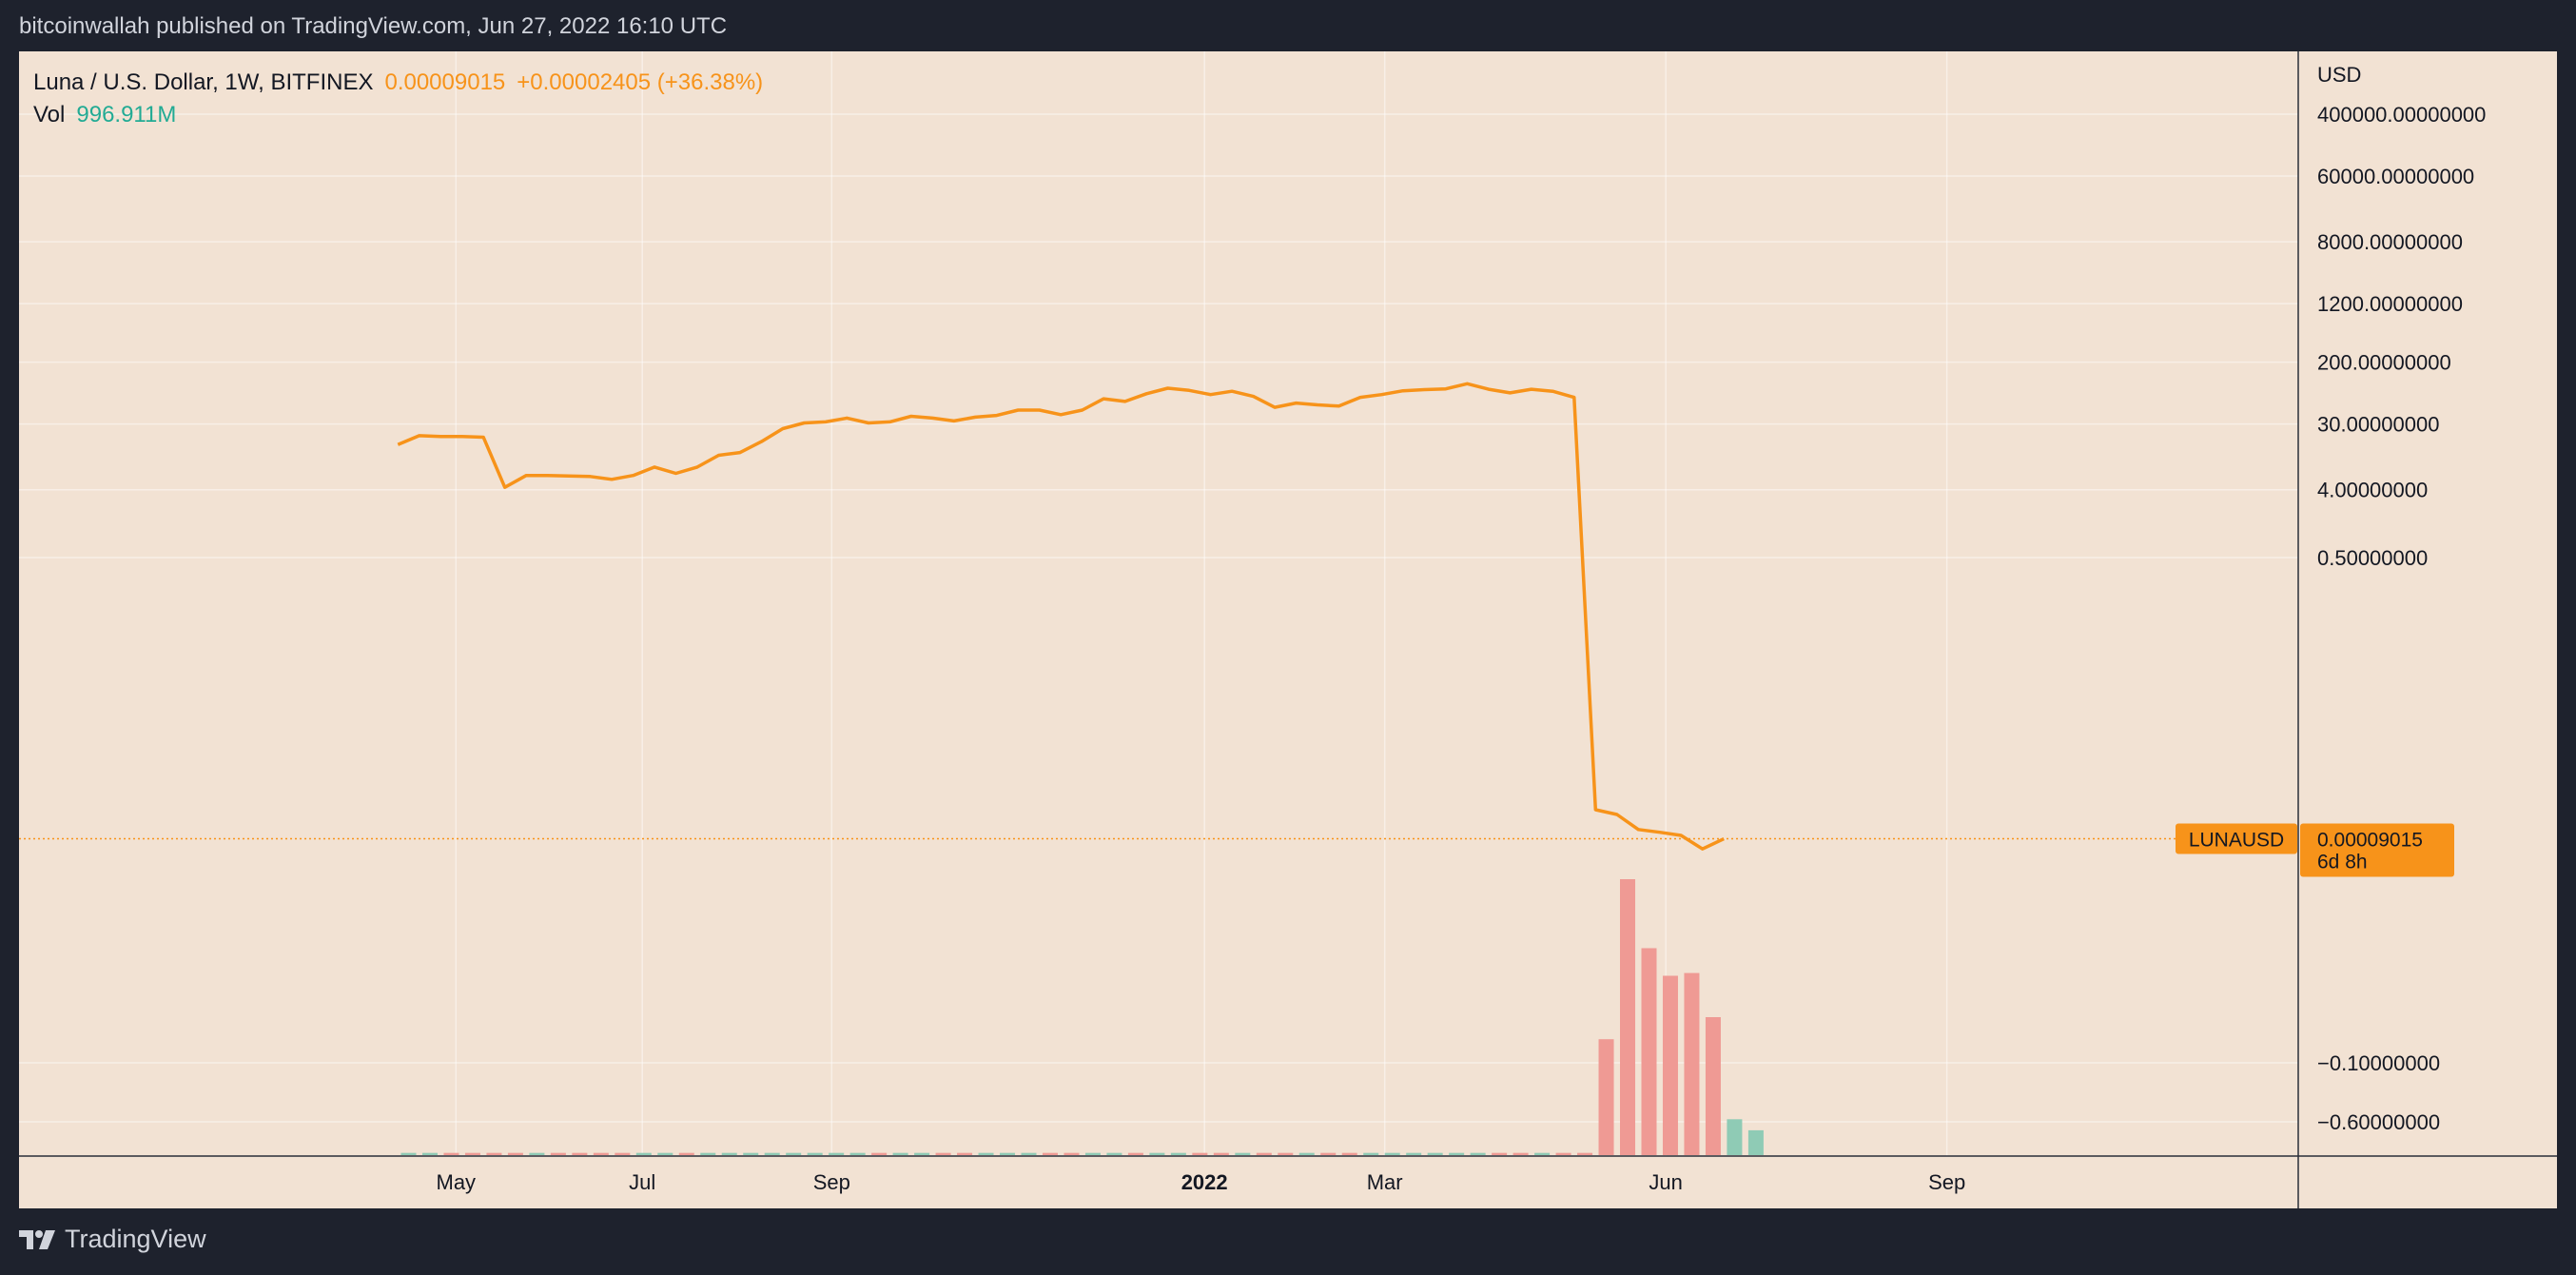  I want to click on symbol-tag-label: LUNAUSD, so click(2237, 841).